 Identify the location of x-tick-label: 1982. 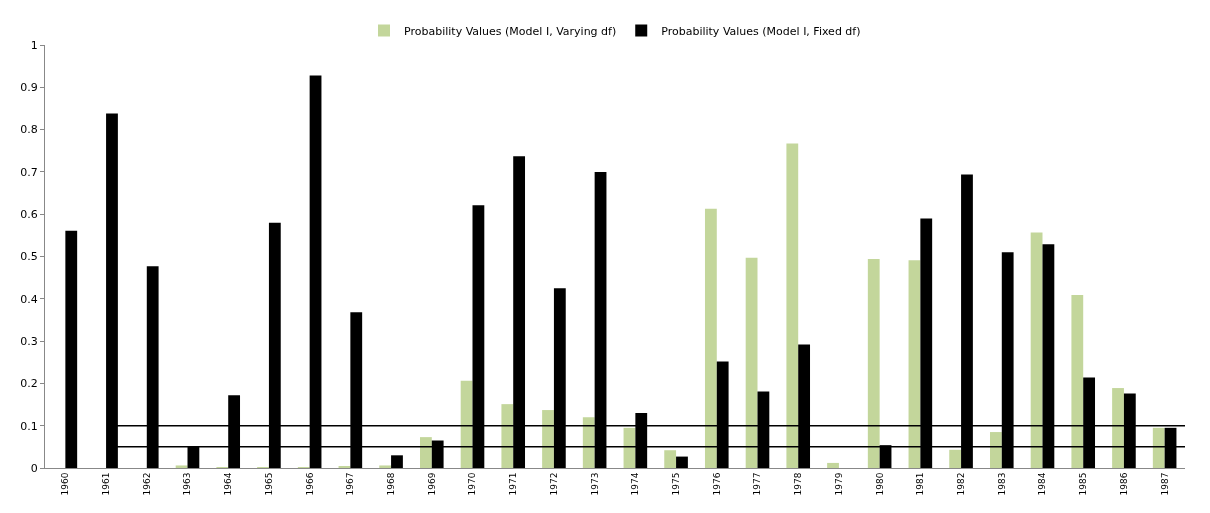
(960, 484).